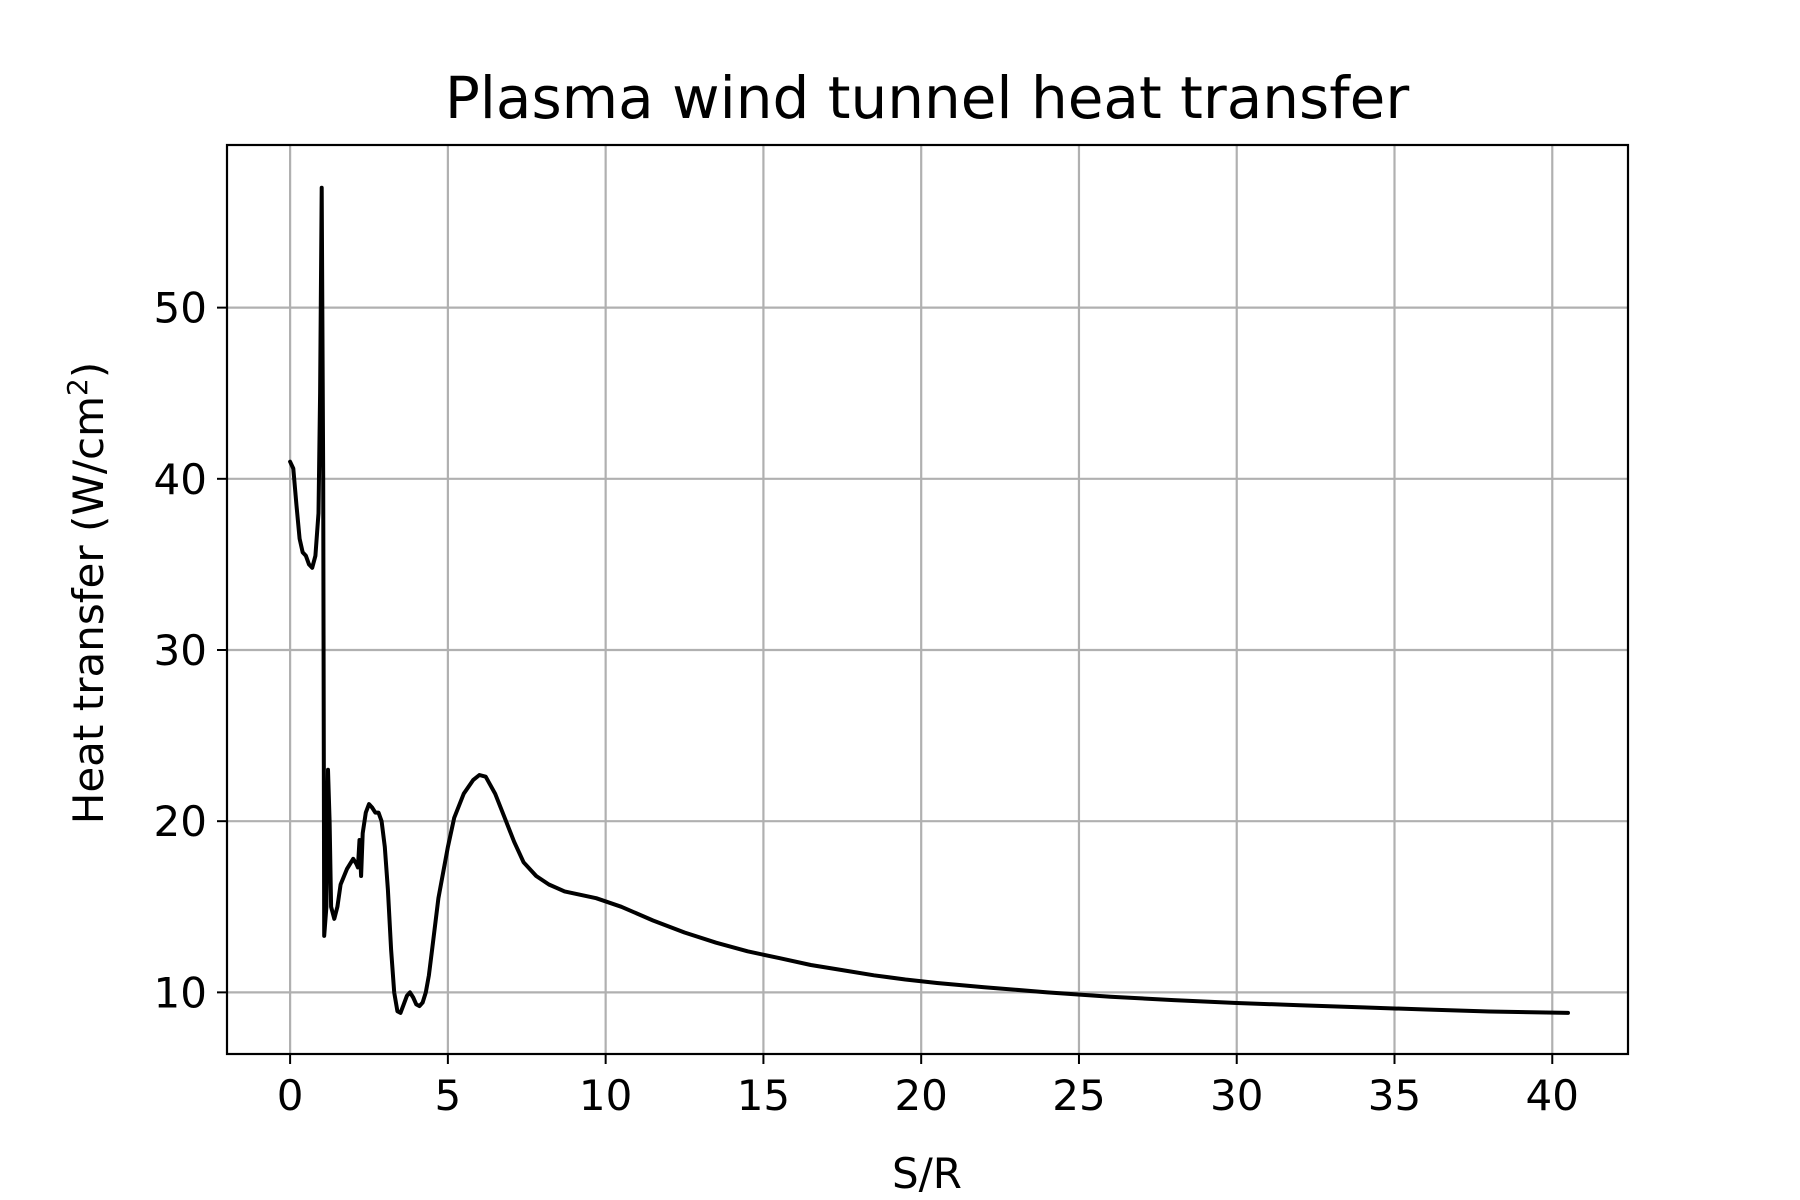 This screenshot has height=1200, width=1800. Describe the element at coordinates (1078, 1095) in the screenshot. I see `x-tick-label: 25` at that location.